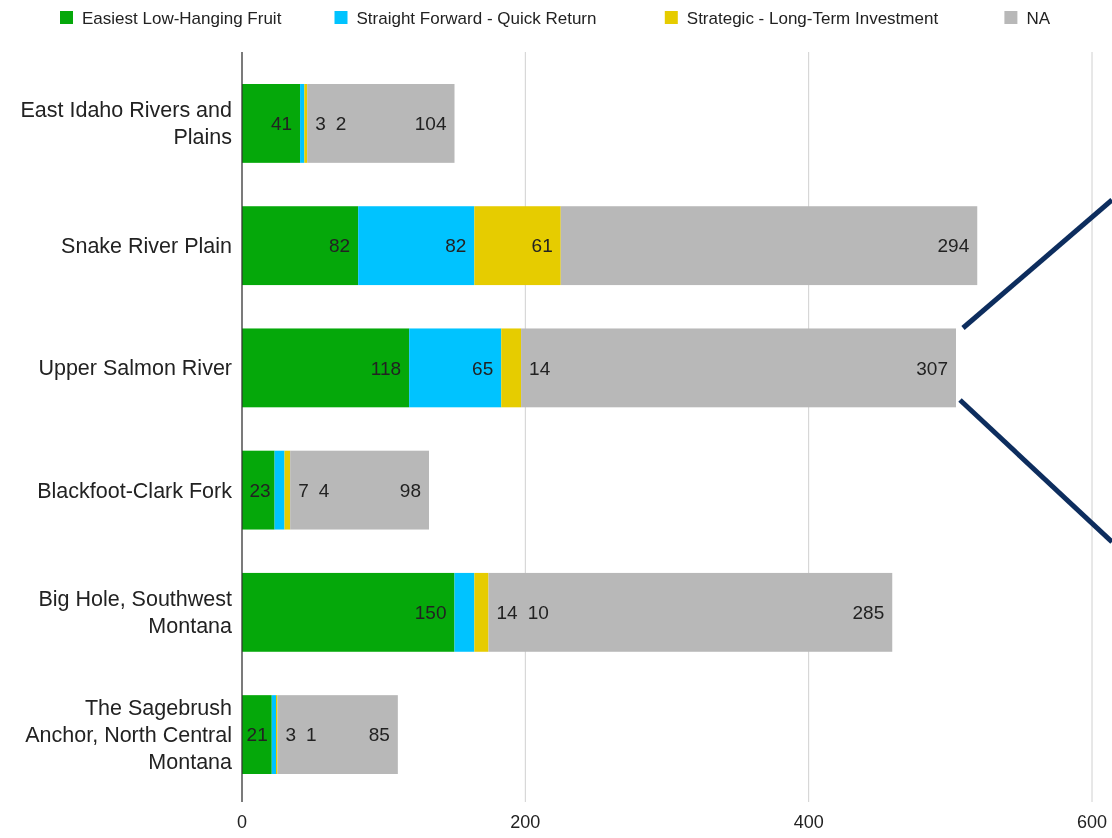 The width and height of the screenshot is (1112, 838). I want to click on legend-label: Strategic - Long-Term Investment, so click(812, 18).